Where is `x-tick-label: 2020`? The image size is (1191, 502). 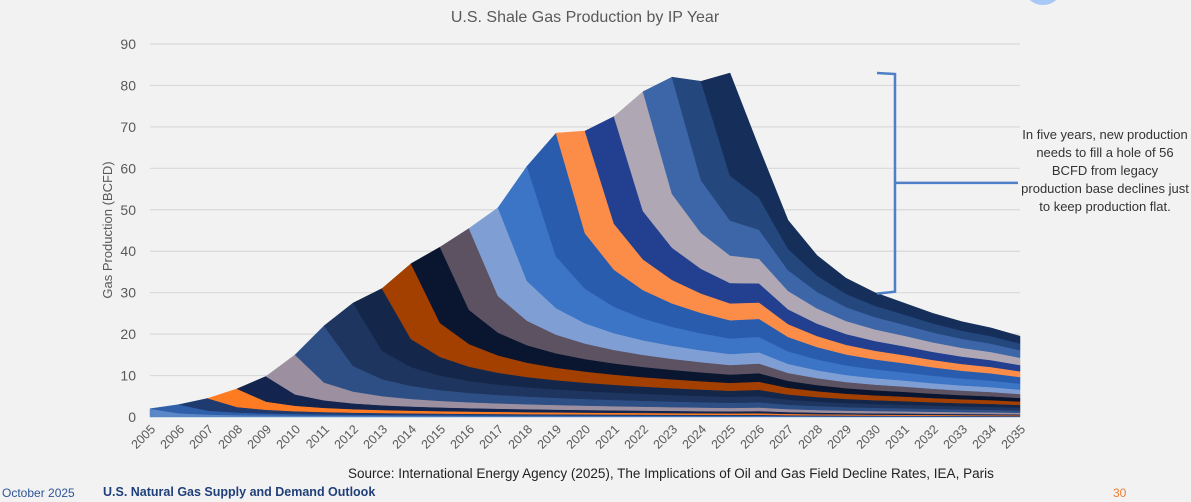 x-tick-label: 2020 is located at coordinates (579, 437).